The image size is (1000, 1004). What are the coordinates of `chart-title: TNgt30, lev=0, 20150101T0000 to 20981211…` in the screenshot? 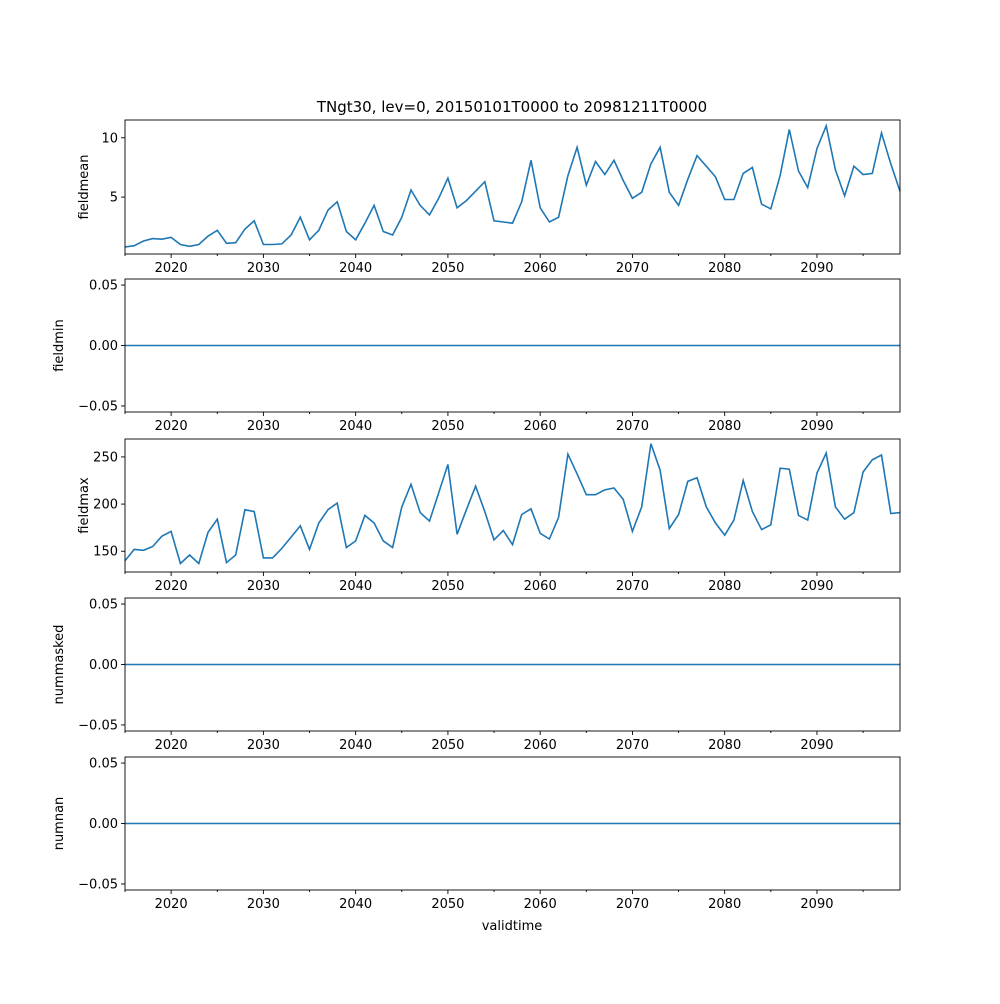 It's located at (511, 107).